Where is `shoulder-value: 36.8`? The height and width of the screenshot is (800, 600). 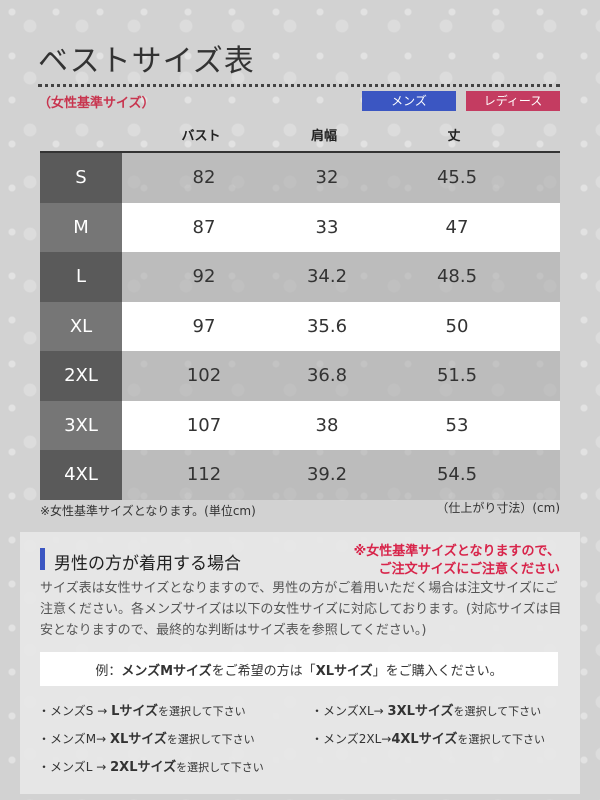
shoulder-value: 36.8 is located at coordinates (327, 376).